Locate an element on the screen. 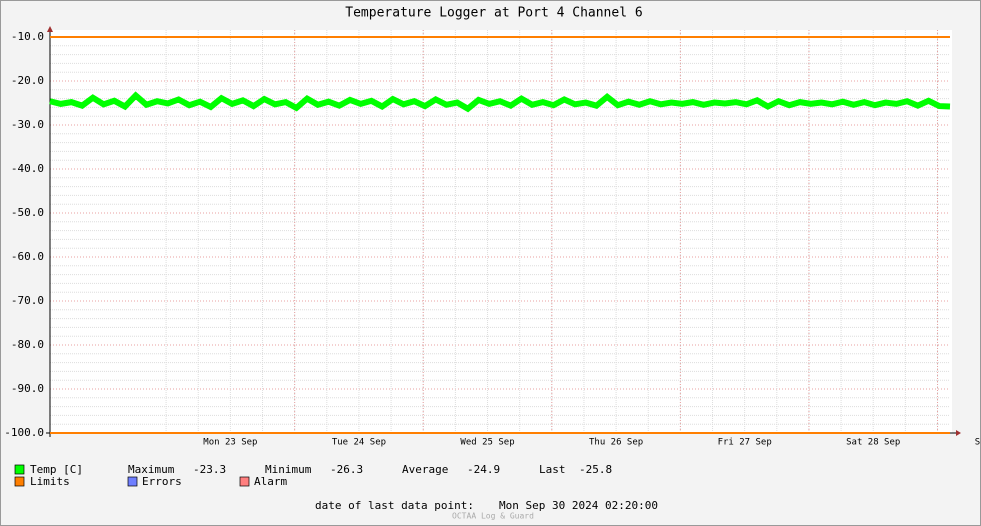 The height and width of the screenshot is (526, 981). series-line is located at coordinates (500, 102).